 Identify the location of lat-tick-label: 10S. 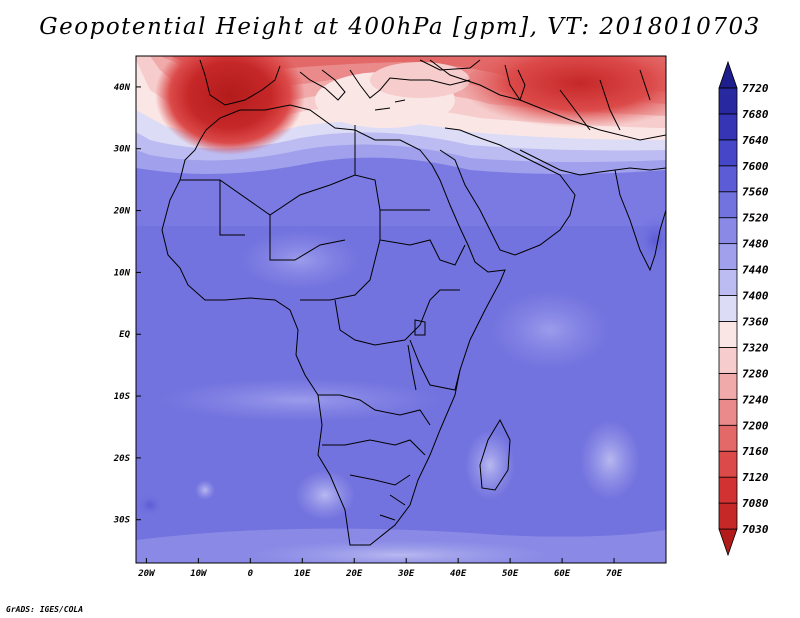
(122, 397).